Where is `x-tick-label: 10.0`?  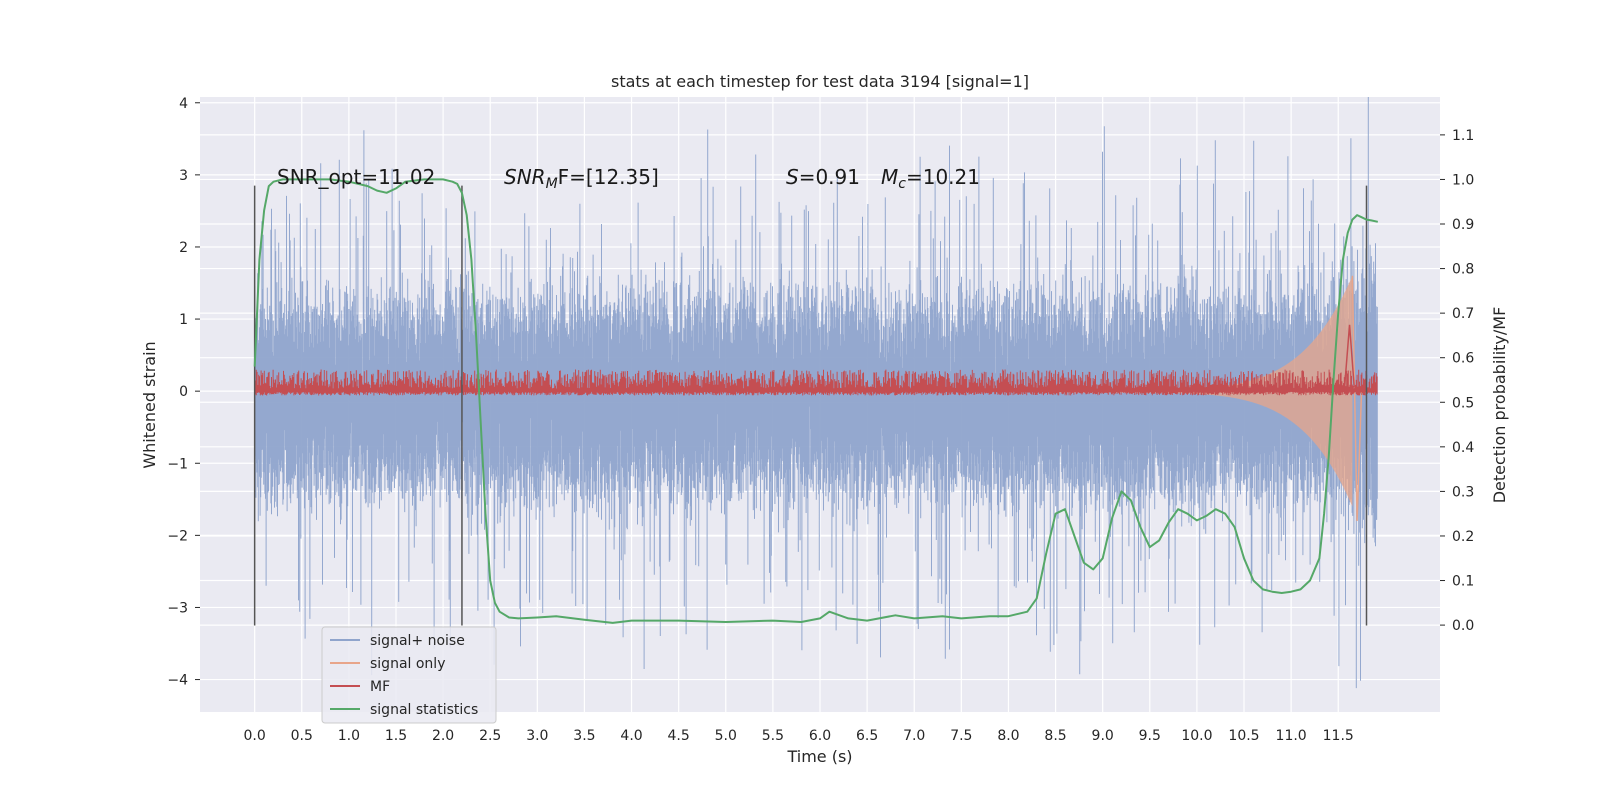 x-tick-label: 10.0 is located at coordinates (1196, 736).